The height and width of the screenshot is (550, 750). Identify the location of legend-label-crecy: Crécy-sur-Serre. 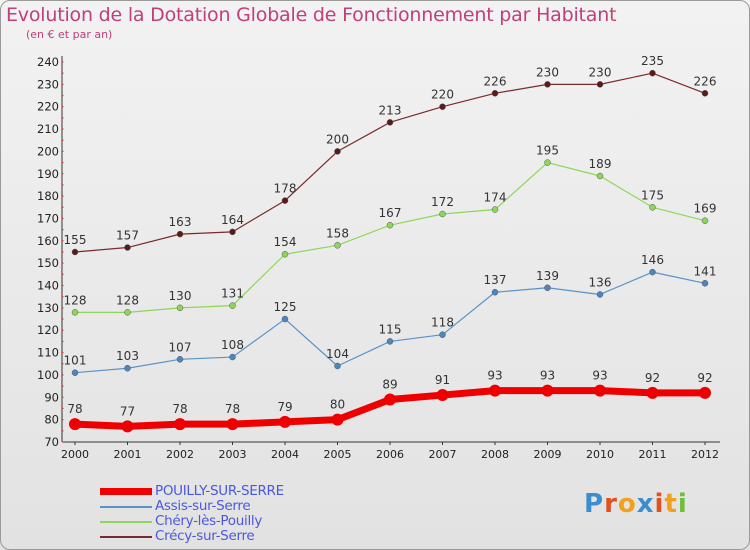
(205, 536).